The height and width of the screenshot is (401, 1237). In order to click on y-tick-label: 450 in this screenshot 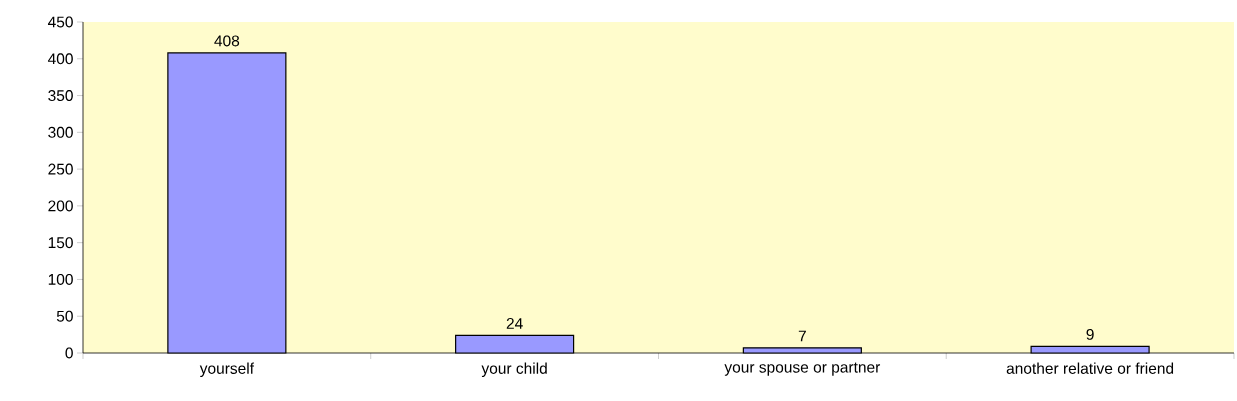, I will do `click(60, 22)`.